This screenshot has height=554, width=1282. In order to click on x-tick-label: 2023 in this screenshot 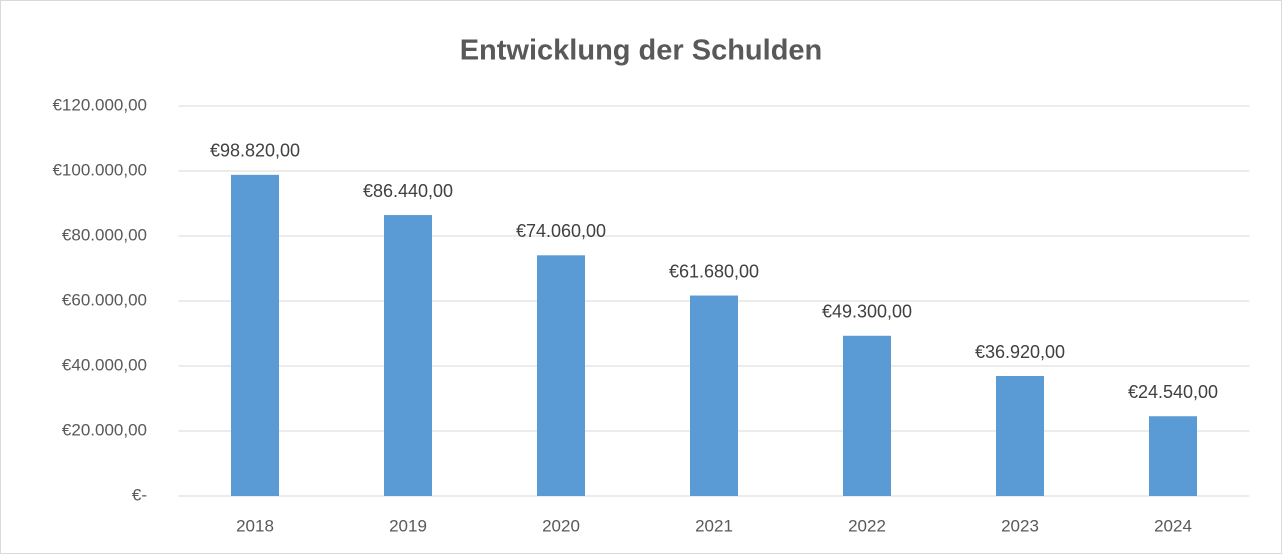, I will do `click(1020, 525)`.